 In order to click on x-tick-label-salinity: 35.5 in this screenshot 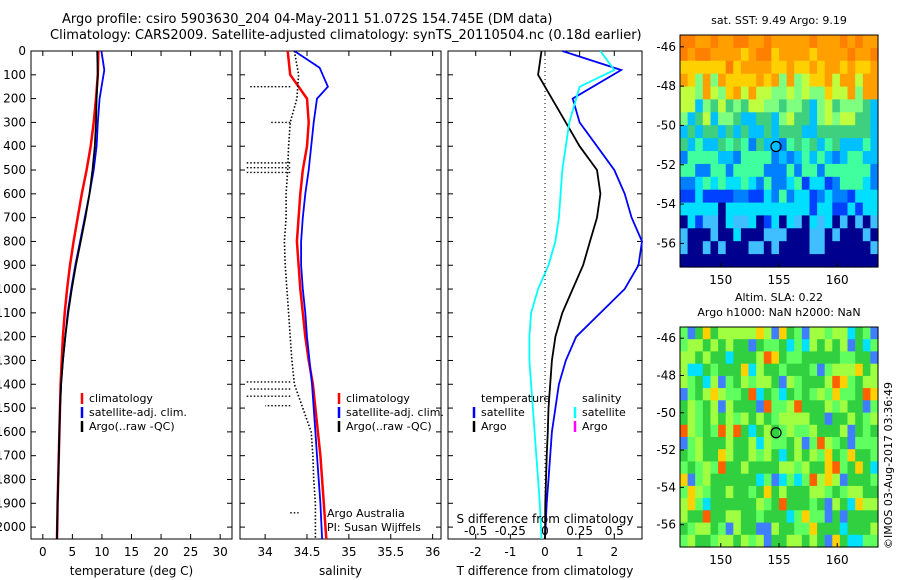, I will do `click(390, 552)`.